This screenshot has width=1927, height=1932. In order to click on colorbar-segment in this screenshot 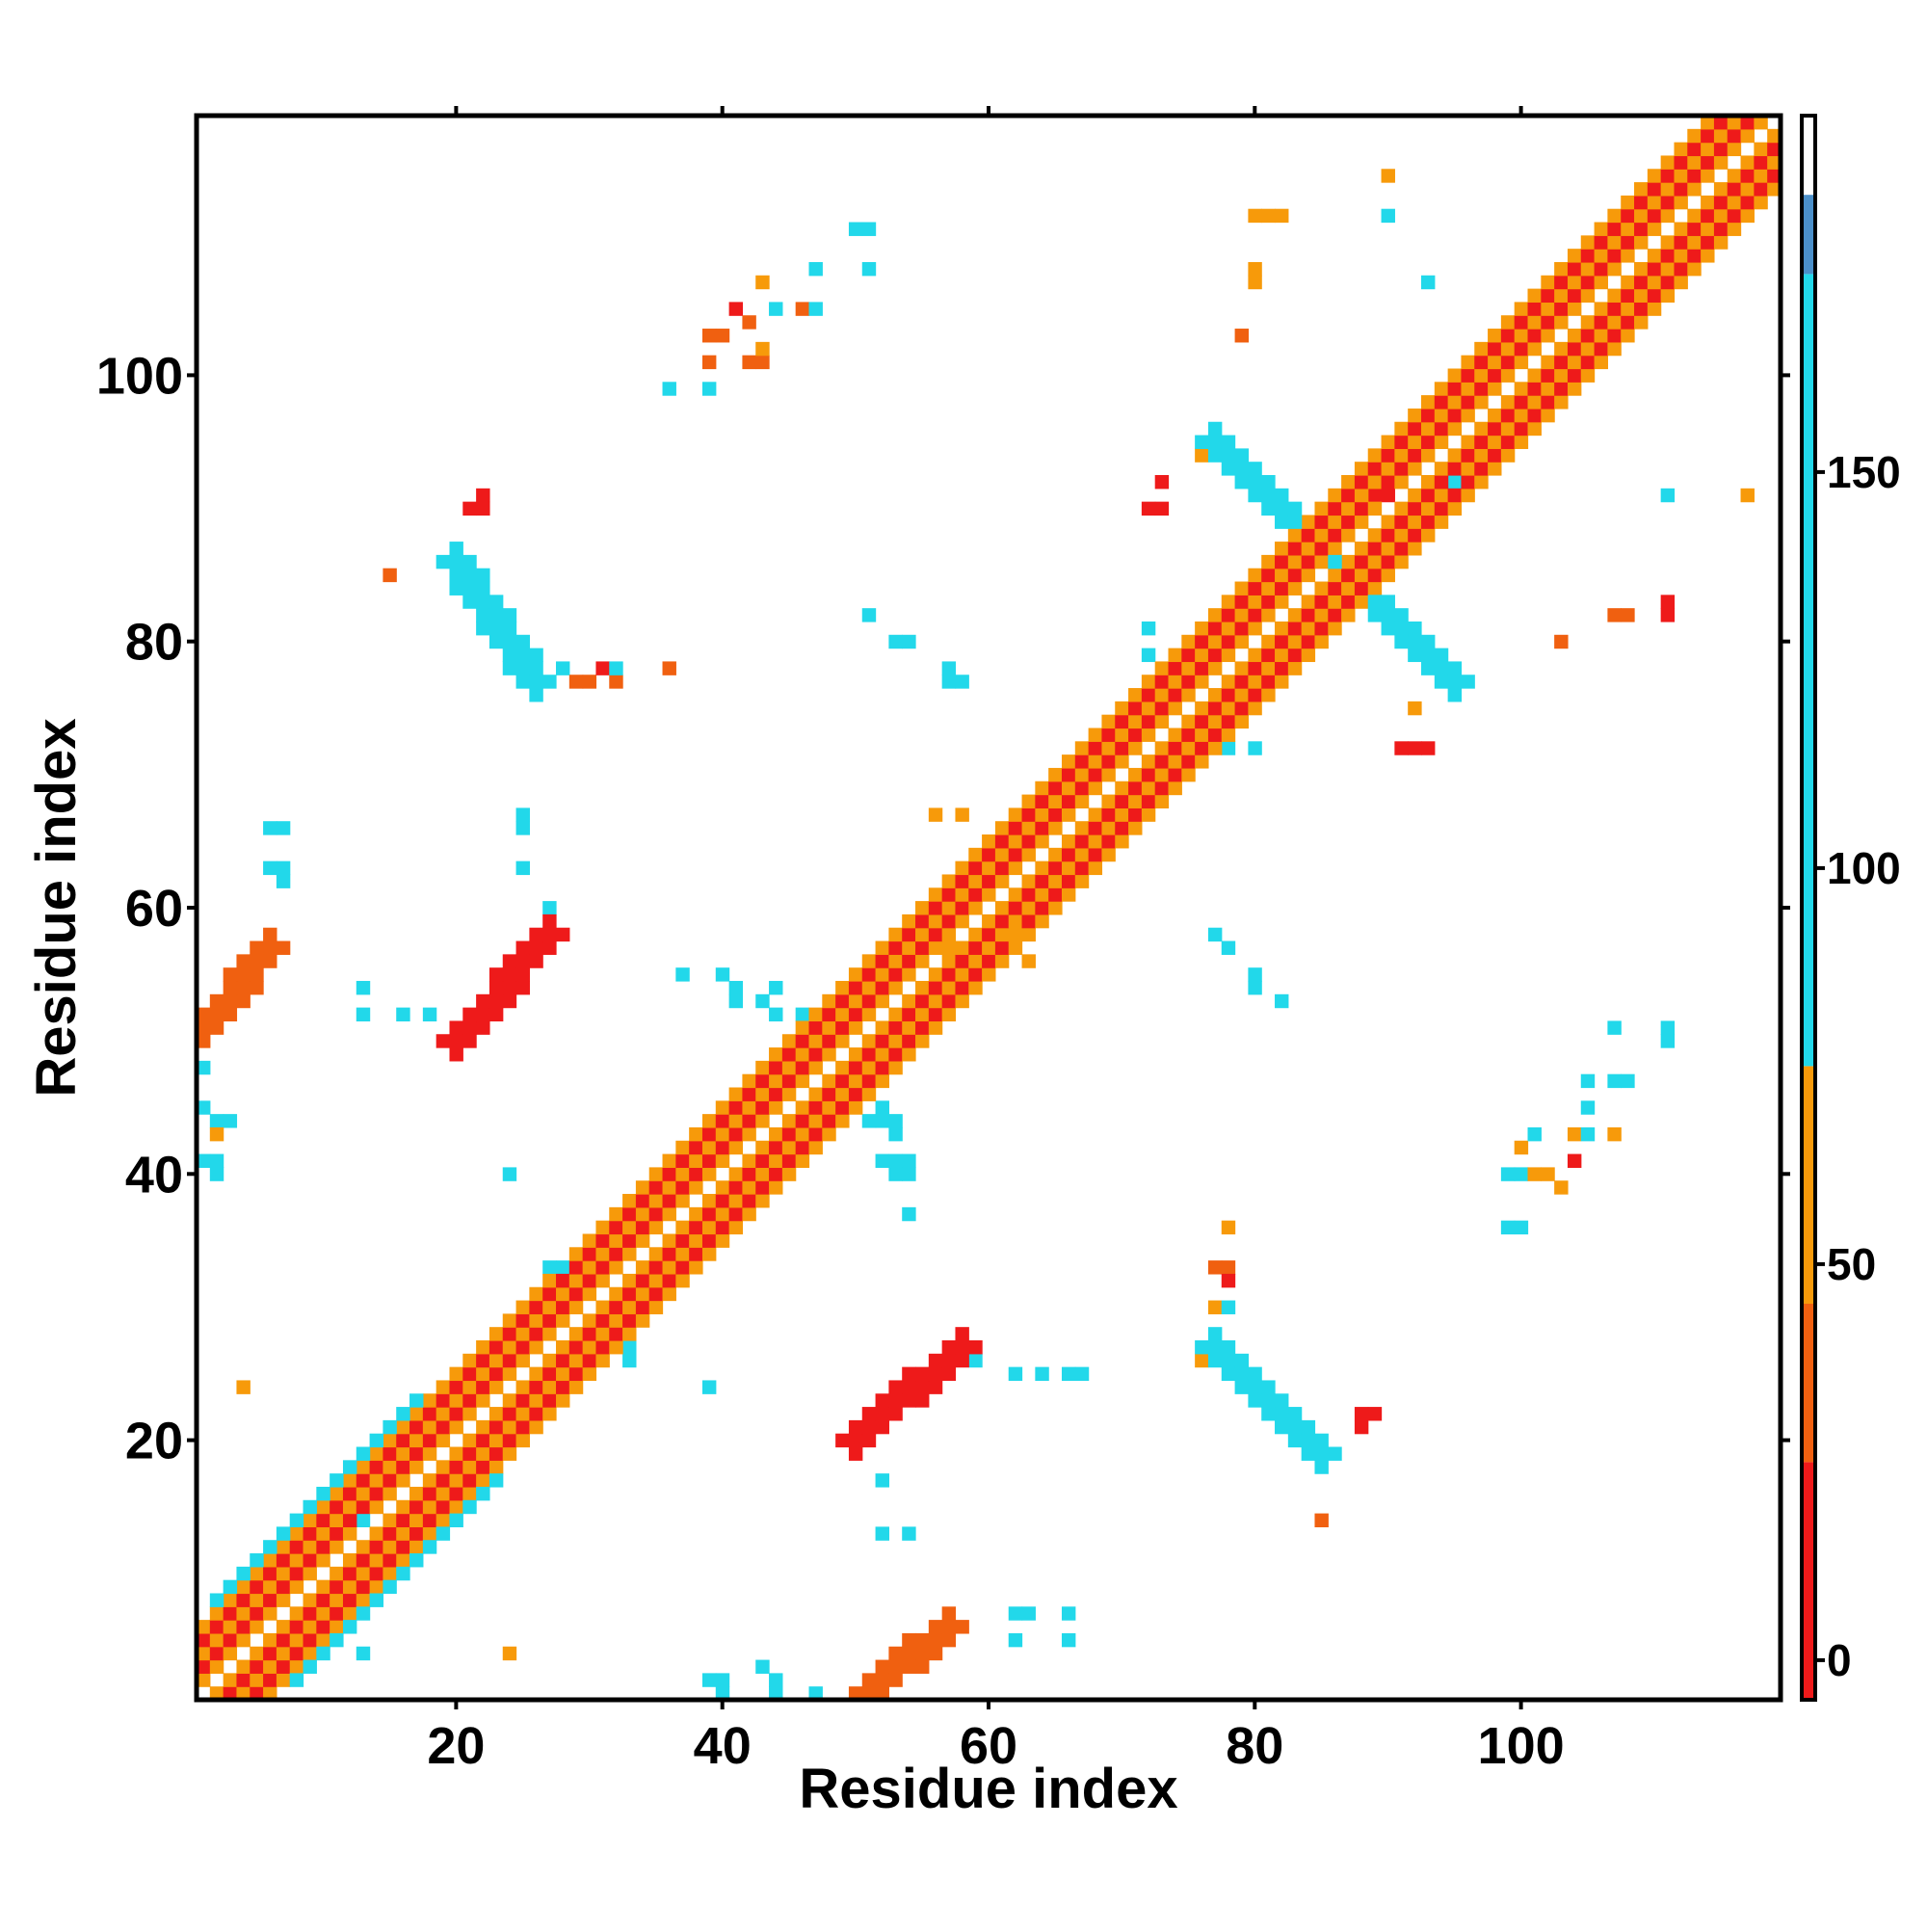, I will do `click(1809, 1581)`.